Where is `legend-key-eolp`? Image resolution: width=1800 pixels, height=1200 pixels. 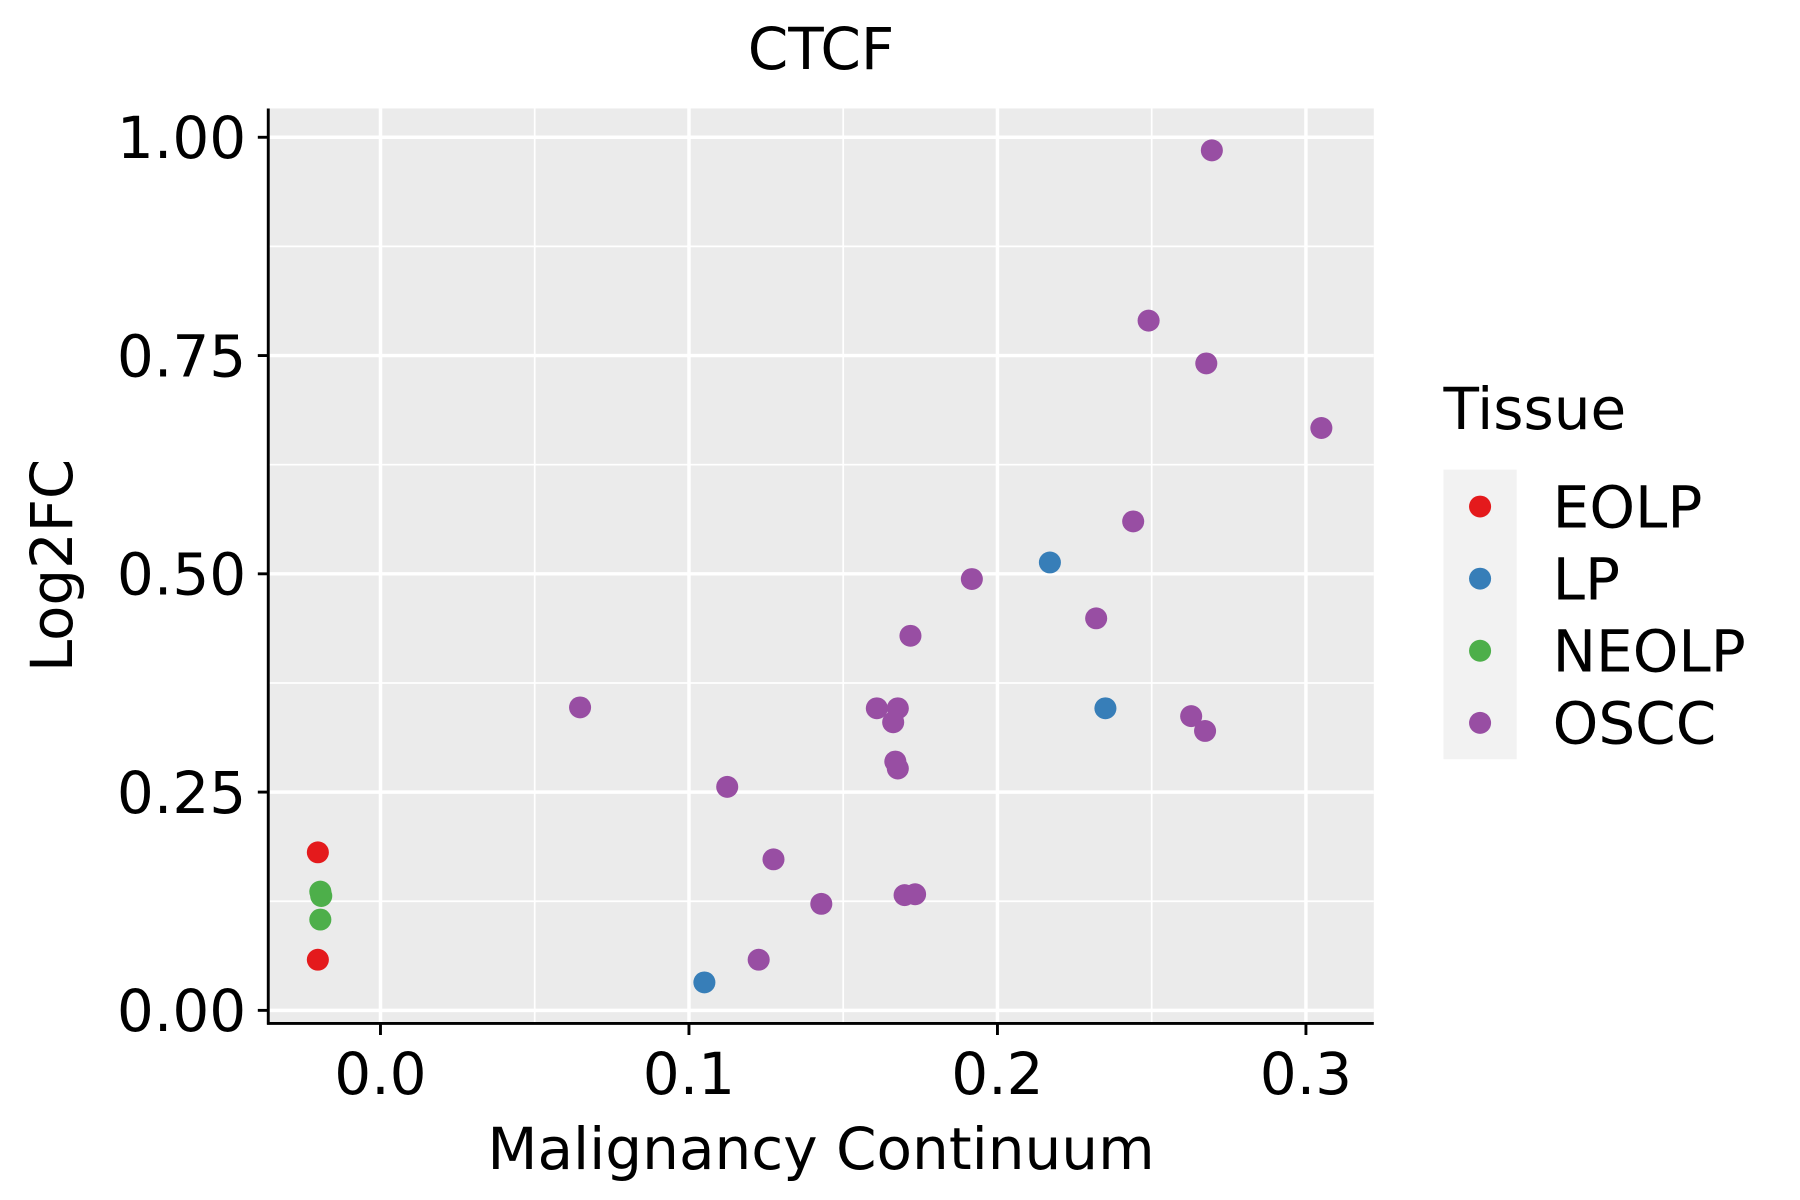
legend-key-eolp is located at coordinates (1480, 506).